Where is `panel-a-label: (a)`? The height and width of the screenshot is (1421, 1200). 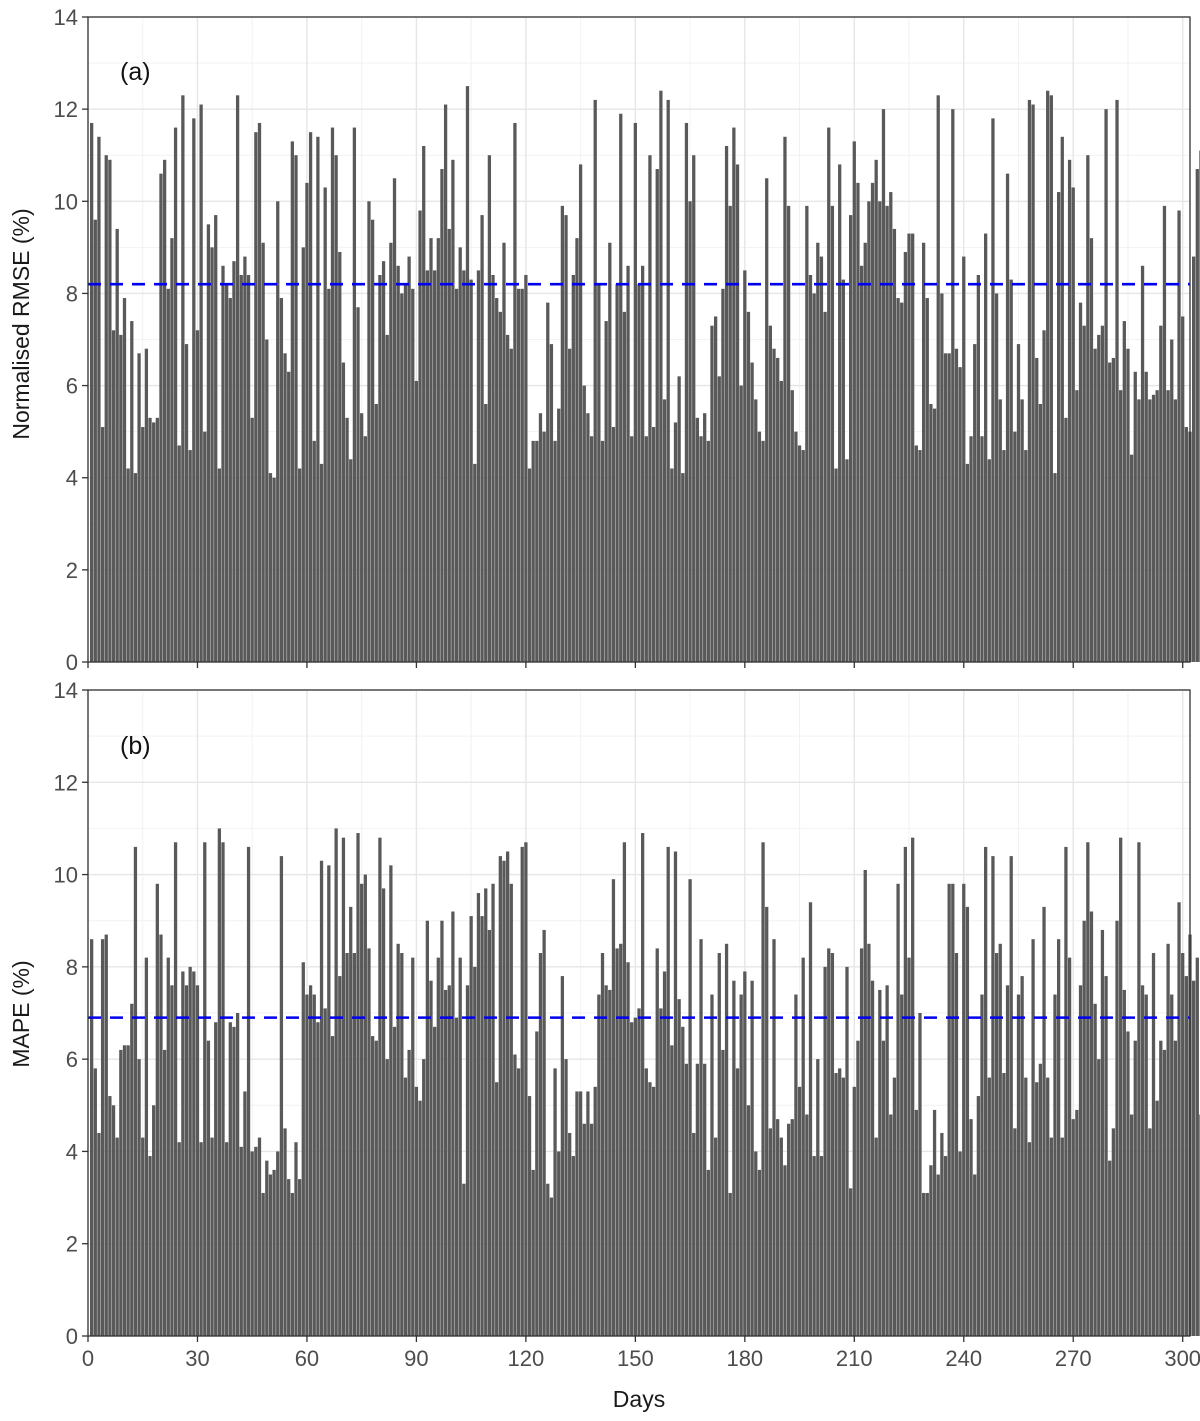 panel-a-label: (a) is located at coordinates (135, 72).